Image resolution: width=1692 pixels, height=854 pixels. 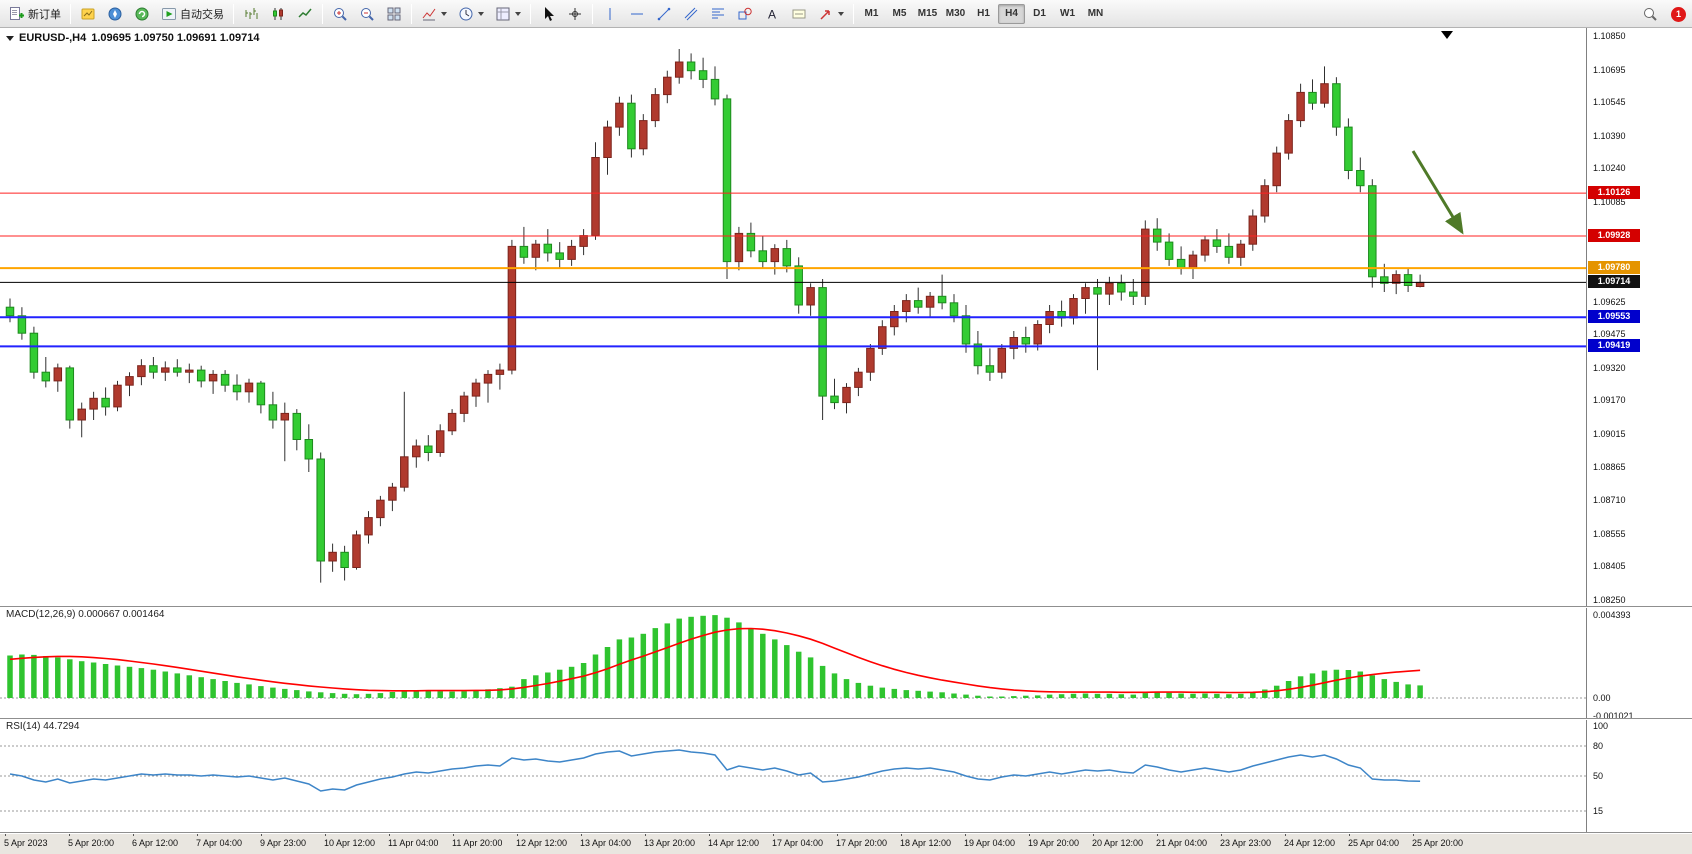 What do you see at coordinates (88, 14) in the screenshot?
I see `market-watch-button` at bounding box center [88, 14].